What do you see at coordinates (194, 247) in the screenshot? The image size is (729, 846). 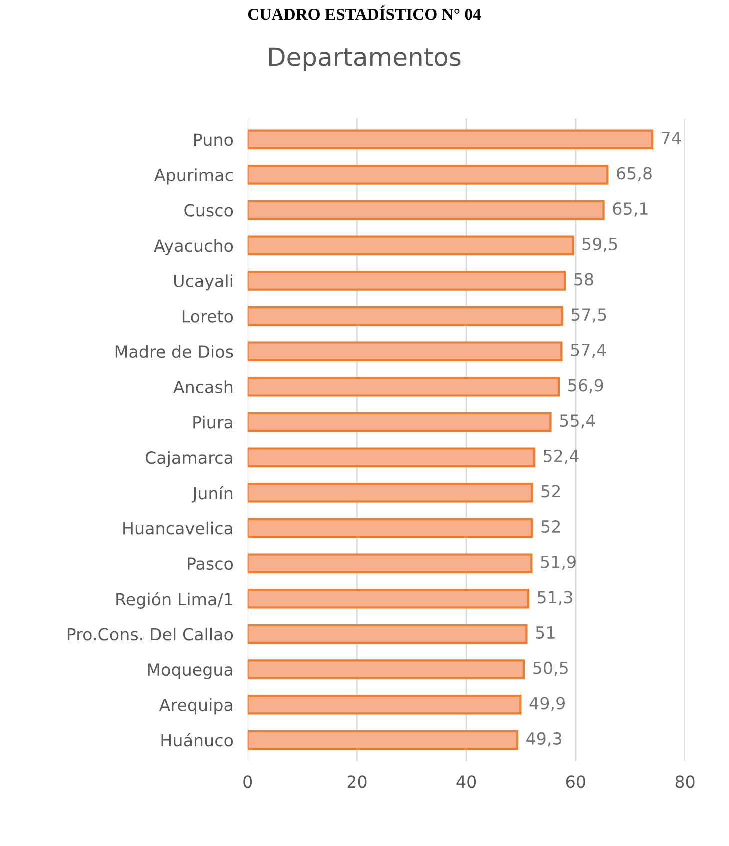 I see `y-tick-label: Ayacucho` at bounding box center [194, 247].